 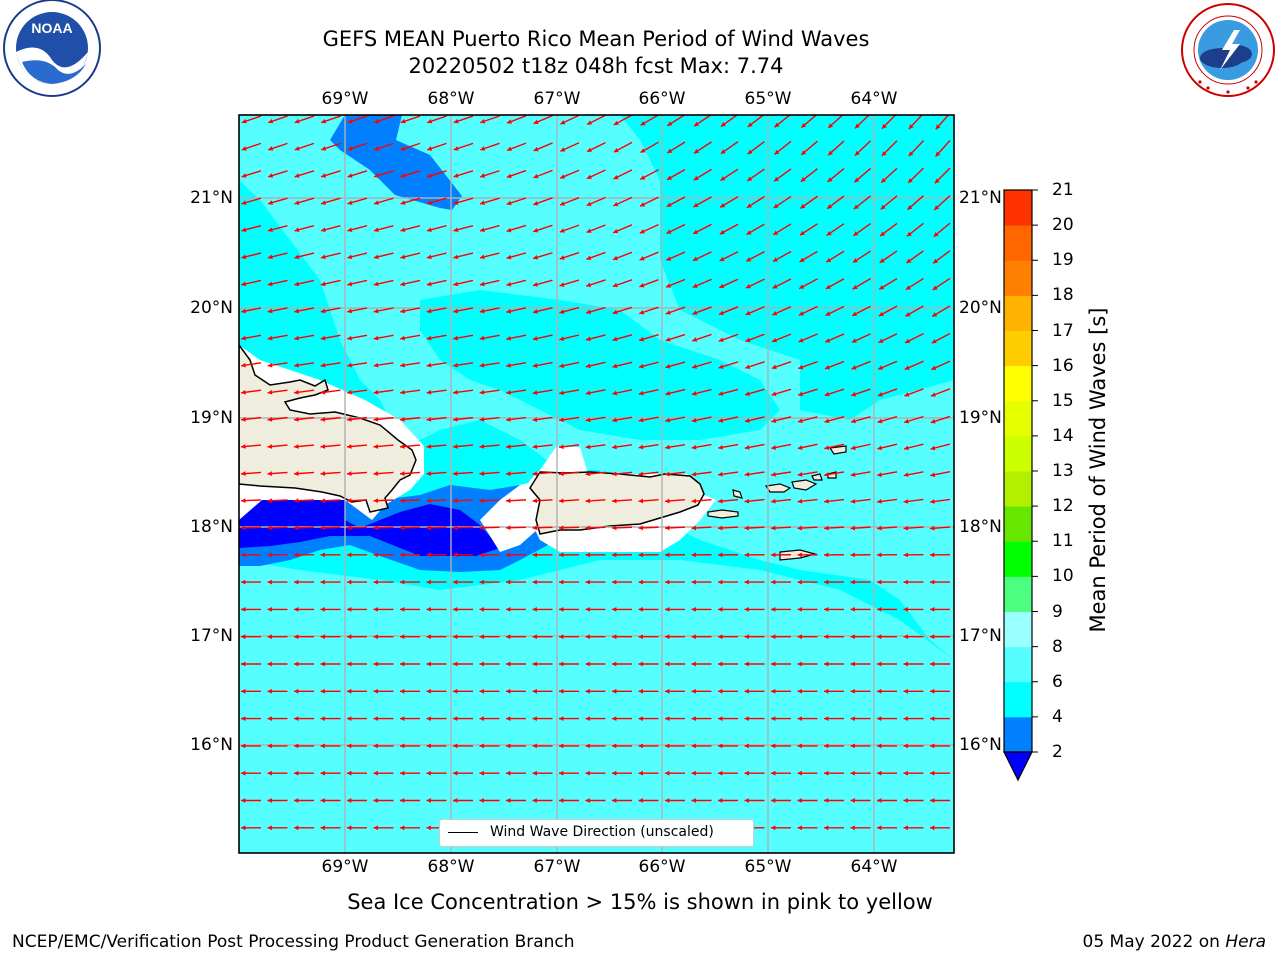 What do you see at coordinates (345, 99) in the screenshot?
I see `lon-label-top-69w: 69°W` at bounding box center [345, 99].